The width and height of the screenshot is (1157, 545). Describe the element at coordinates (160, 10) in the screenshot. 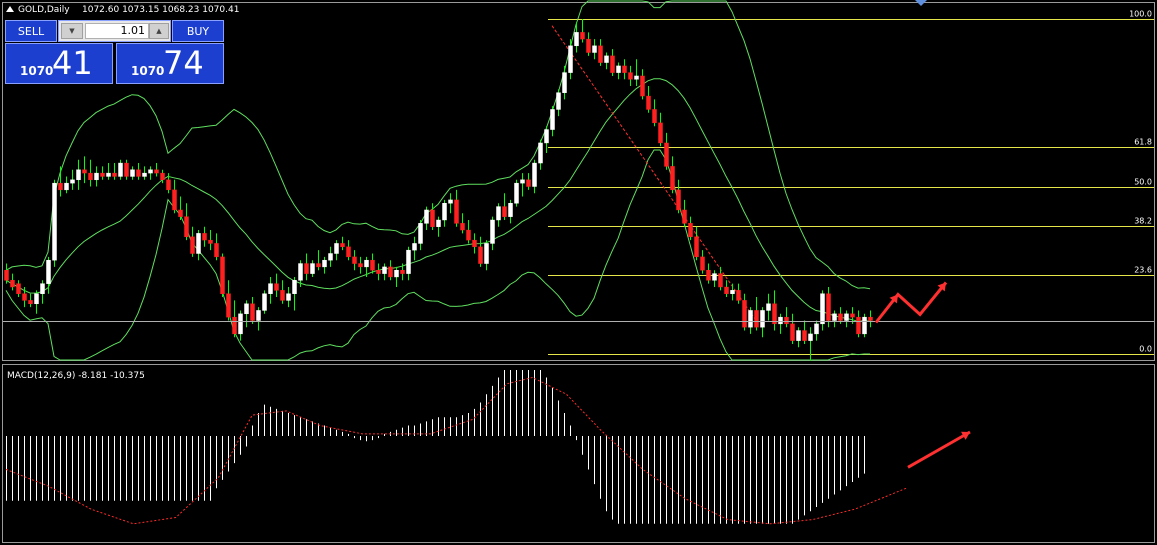

I see `ohlc-label: 1072.60 1073.15 1068.23 1070.41` at that location.